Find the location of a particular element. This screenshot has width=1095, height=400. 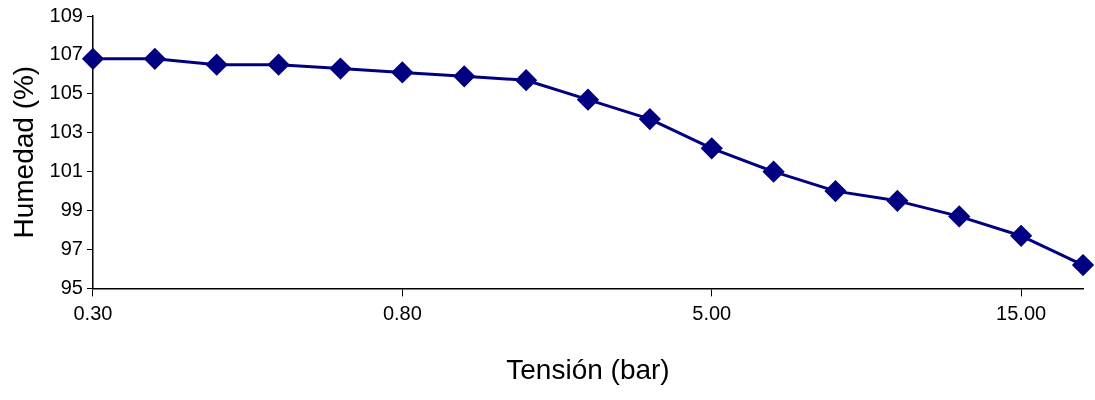

x-tick-label: 5.00 is located at coordinates (712, 312).